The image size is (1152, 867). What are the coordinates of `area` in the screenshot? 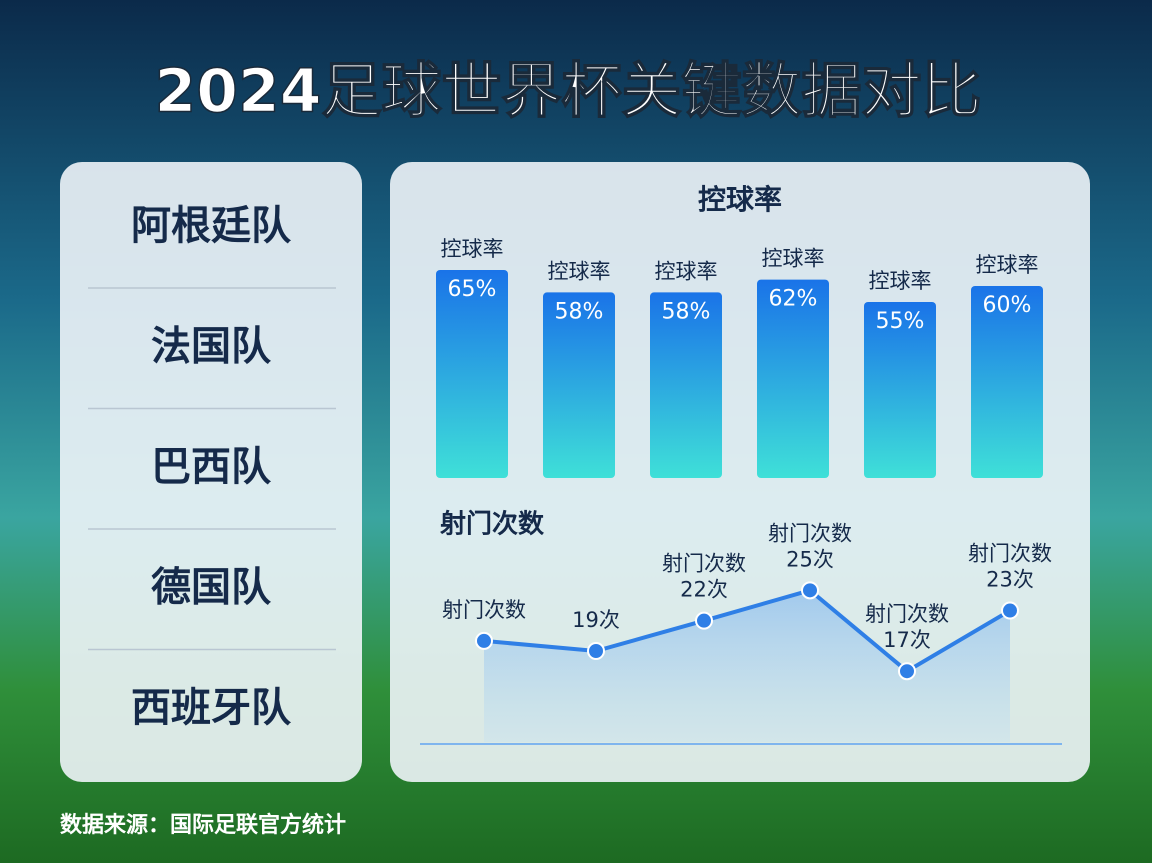 It's located at (747, 666).